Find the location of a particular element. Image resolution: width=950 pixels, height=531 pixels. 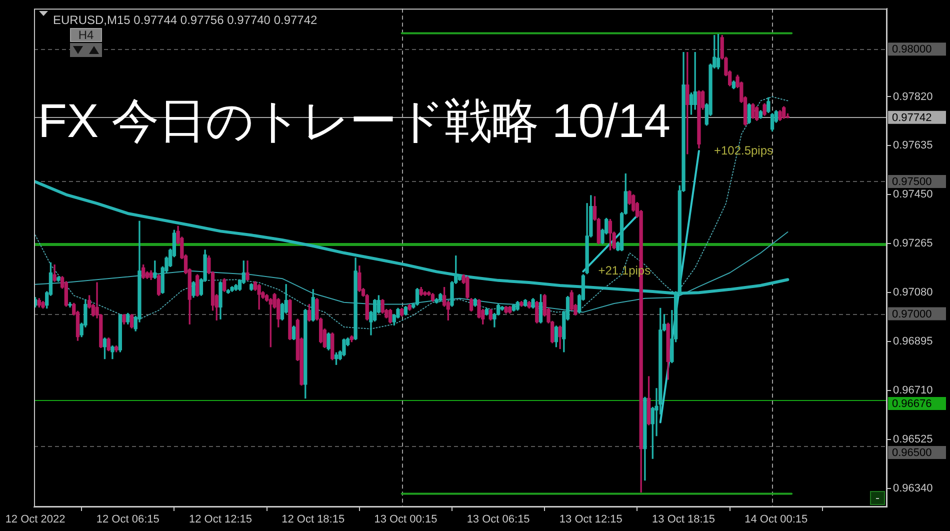

ref-line-label: 0.98000 is located at coordinates (912, 50).